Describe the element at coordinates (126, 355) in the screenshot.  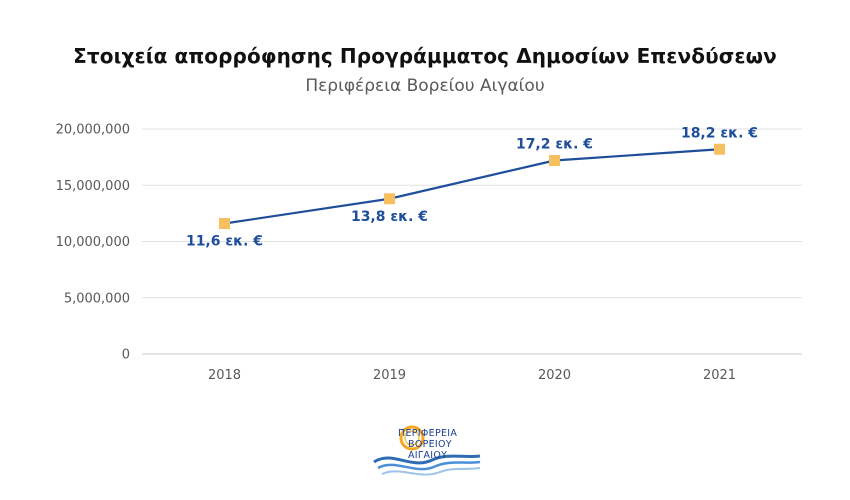
I see `y-tick-label: 0` at that location.